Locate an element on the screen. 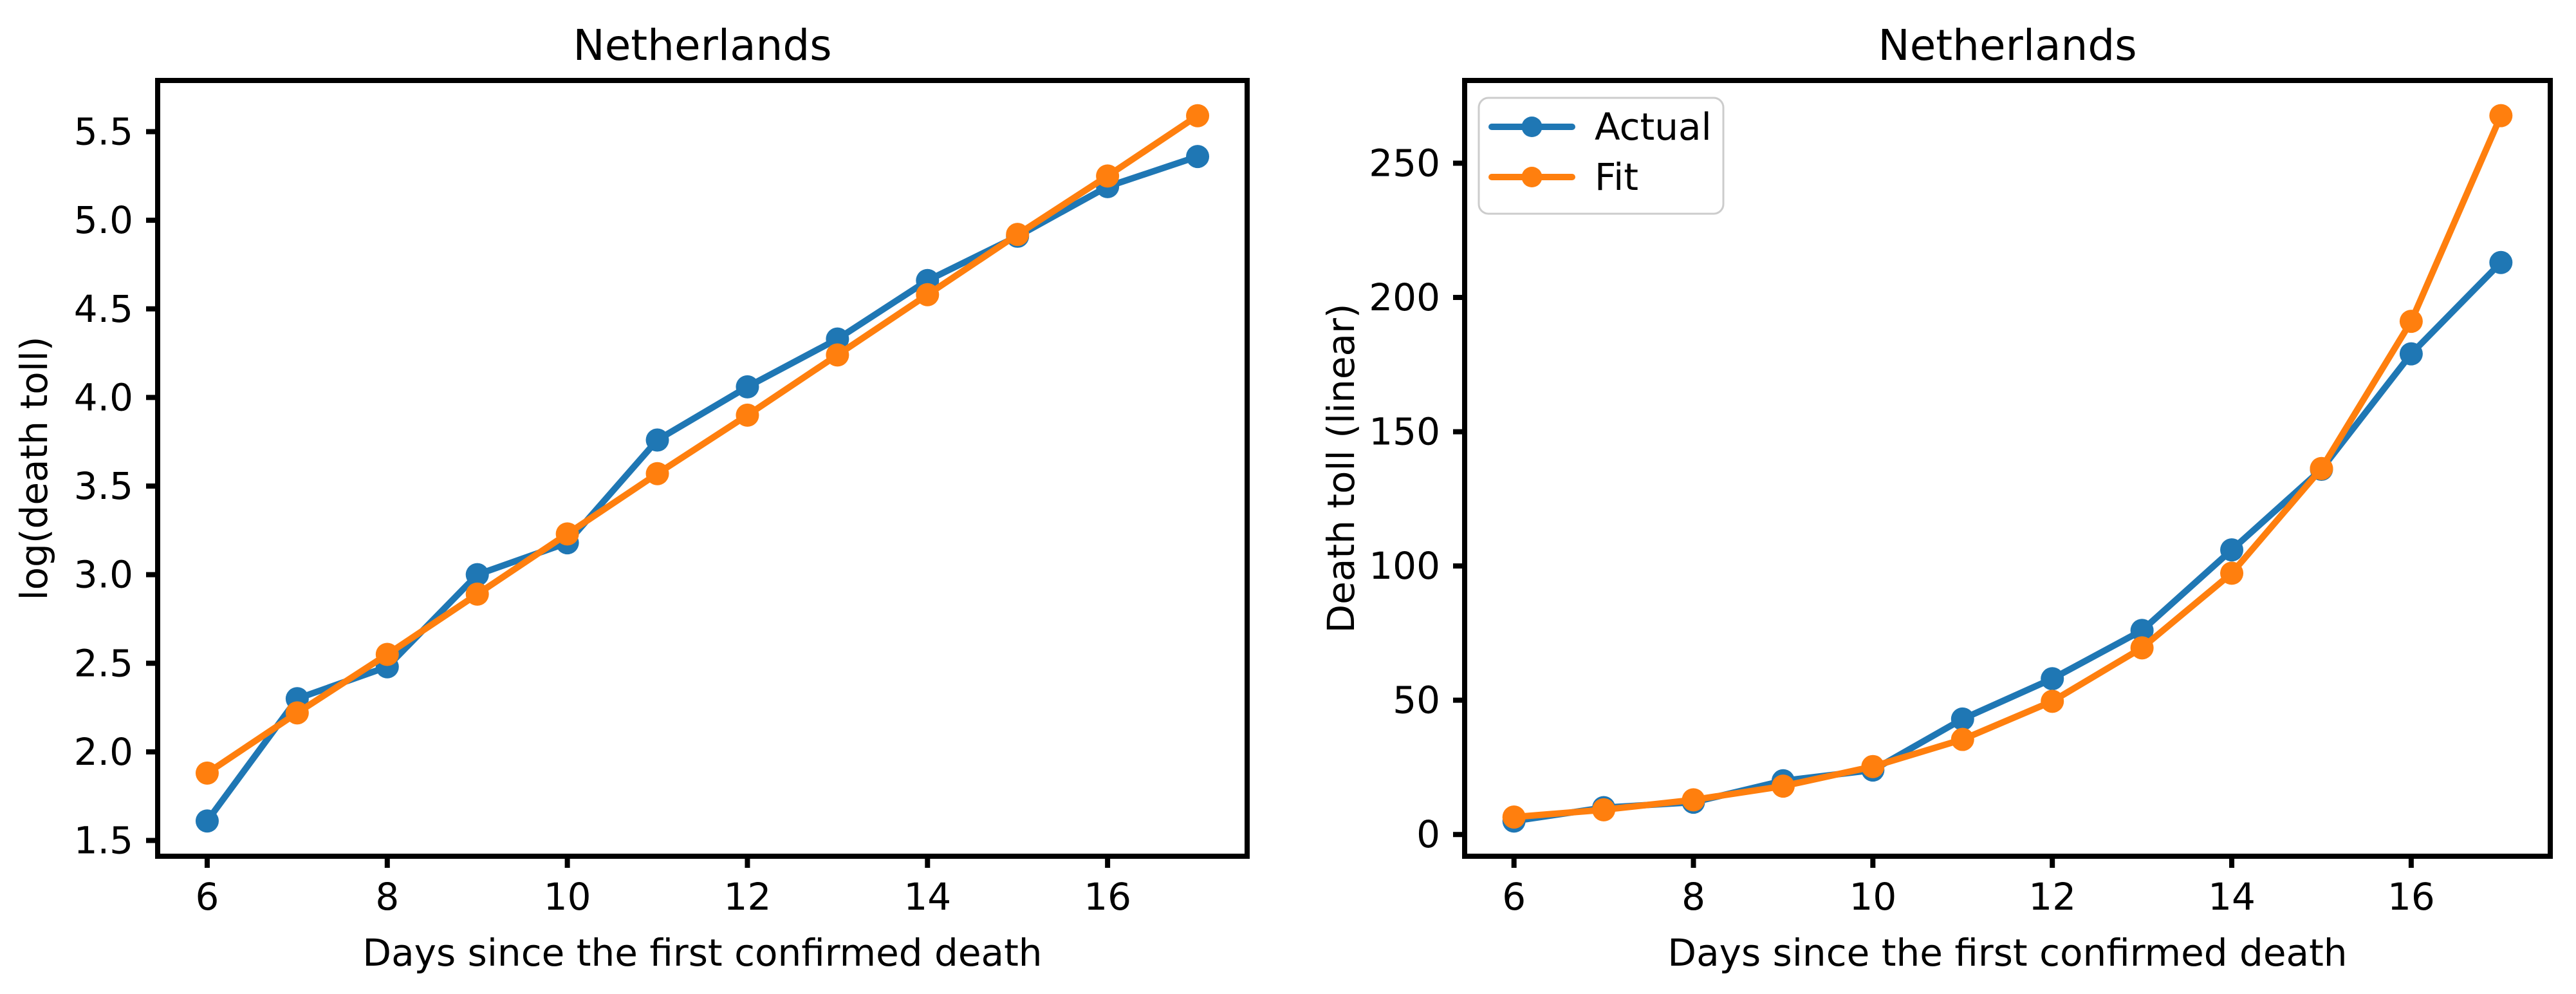  y-tick-label: 100 is located at coordinates (1404, 566).